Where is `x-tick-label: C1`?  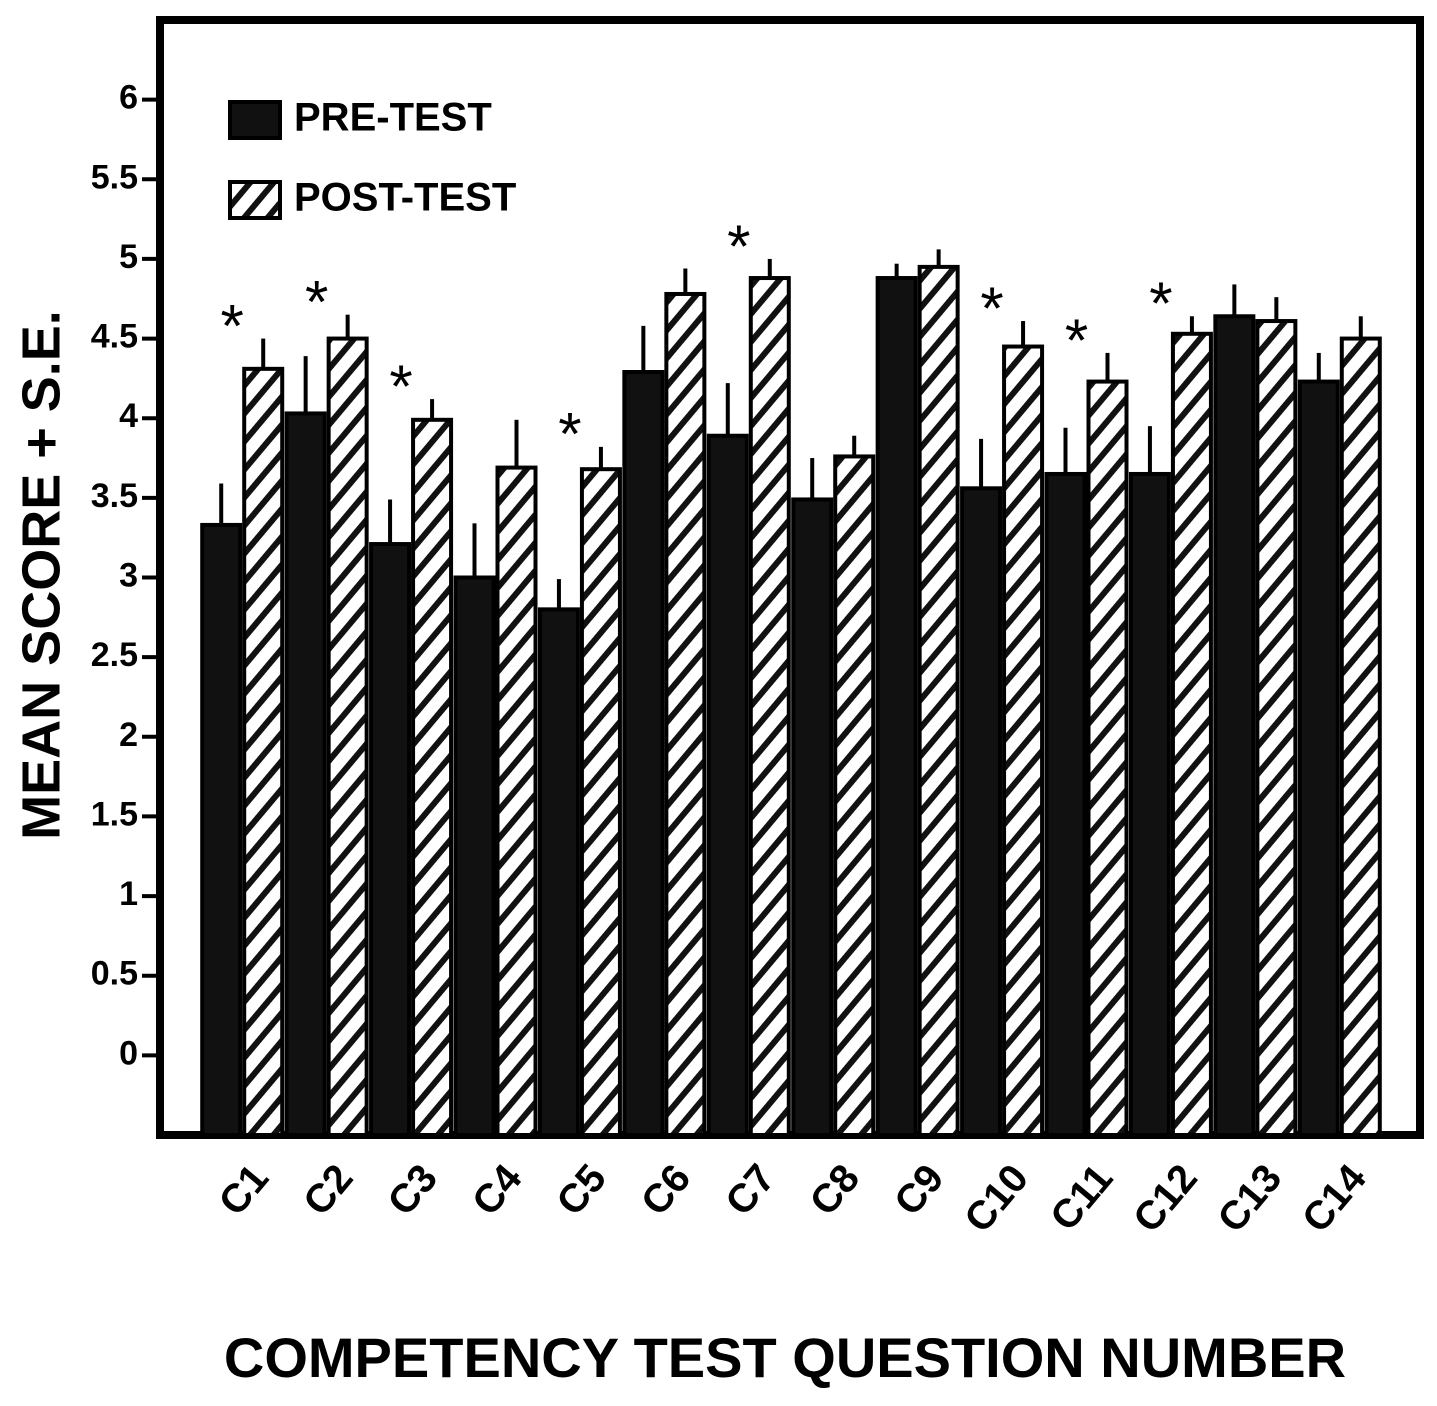 x-tick-label: C1 is located at coordinates (244, 1189).